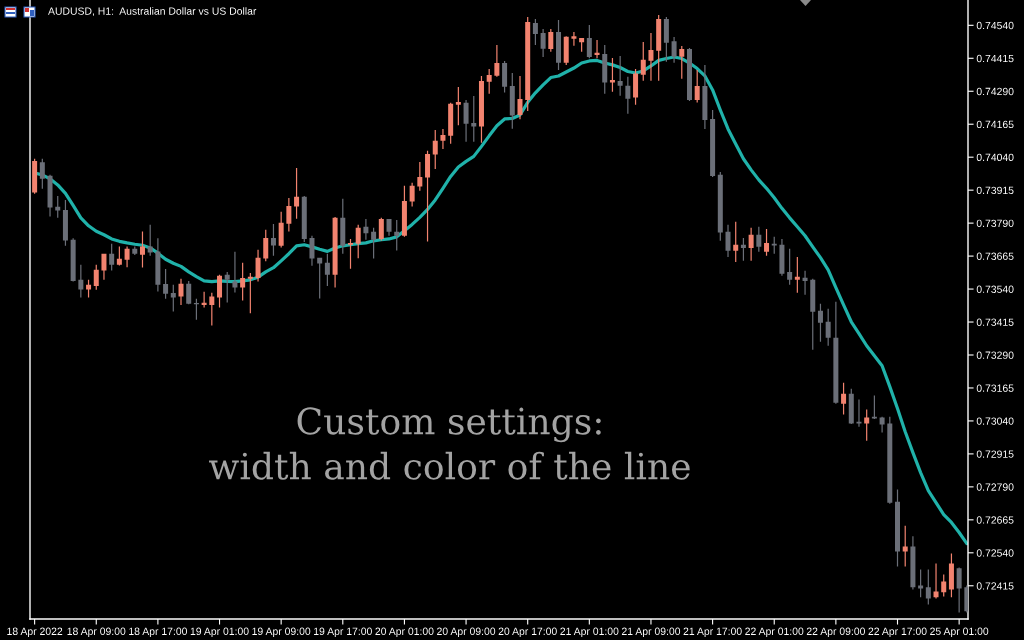 This screenshot has width=1024, height=640. Describe the element at coordinates (219, 632) in the screenshot. I see `x-tick-label: 19 Apr 01:00` at that location.